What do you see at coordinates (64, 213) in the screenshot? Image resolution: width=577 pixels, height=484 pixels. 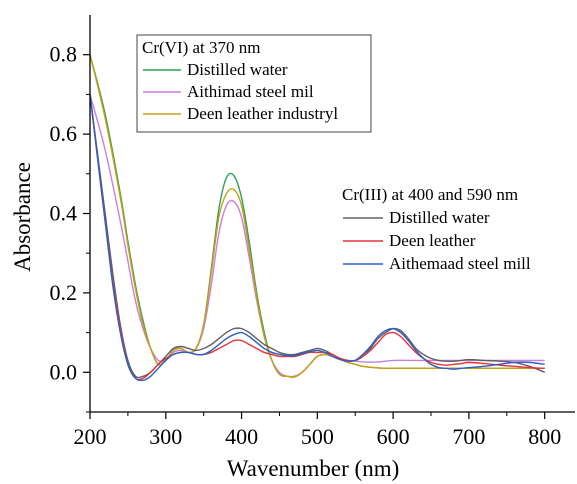 I see `y-tick-label: 0.4` at bounding box center [64, 213].